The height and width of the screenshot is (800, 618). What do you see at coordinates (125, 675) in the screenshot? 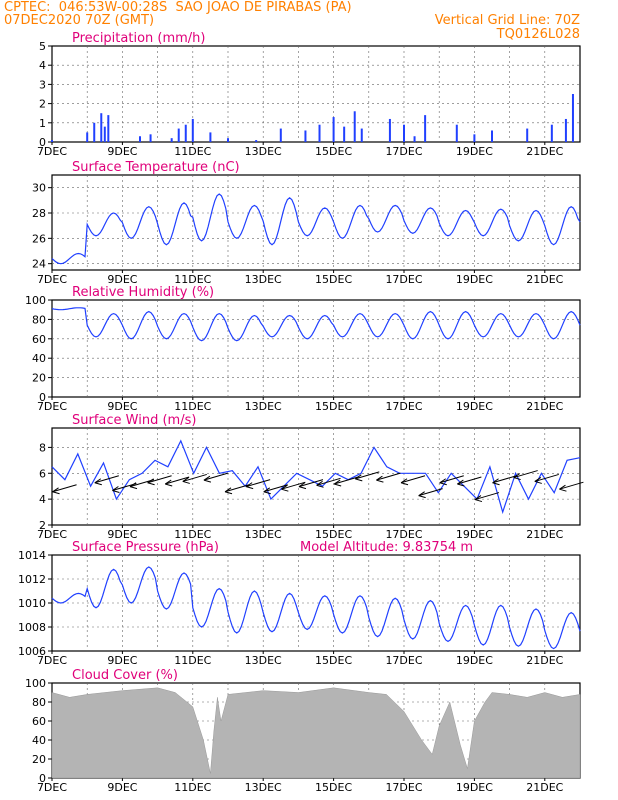
I see `panel-title: Cloud Cover (%)` at bounding box center [125, 675].